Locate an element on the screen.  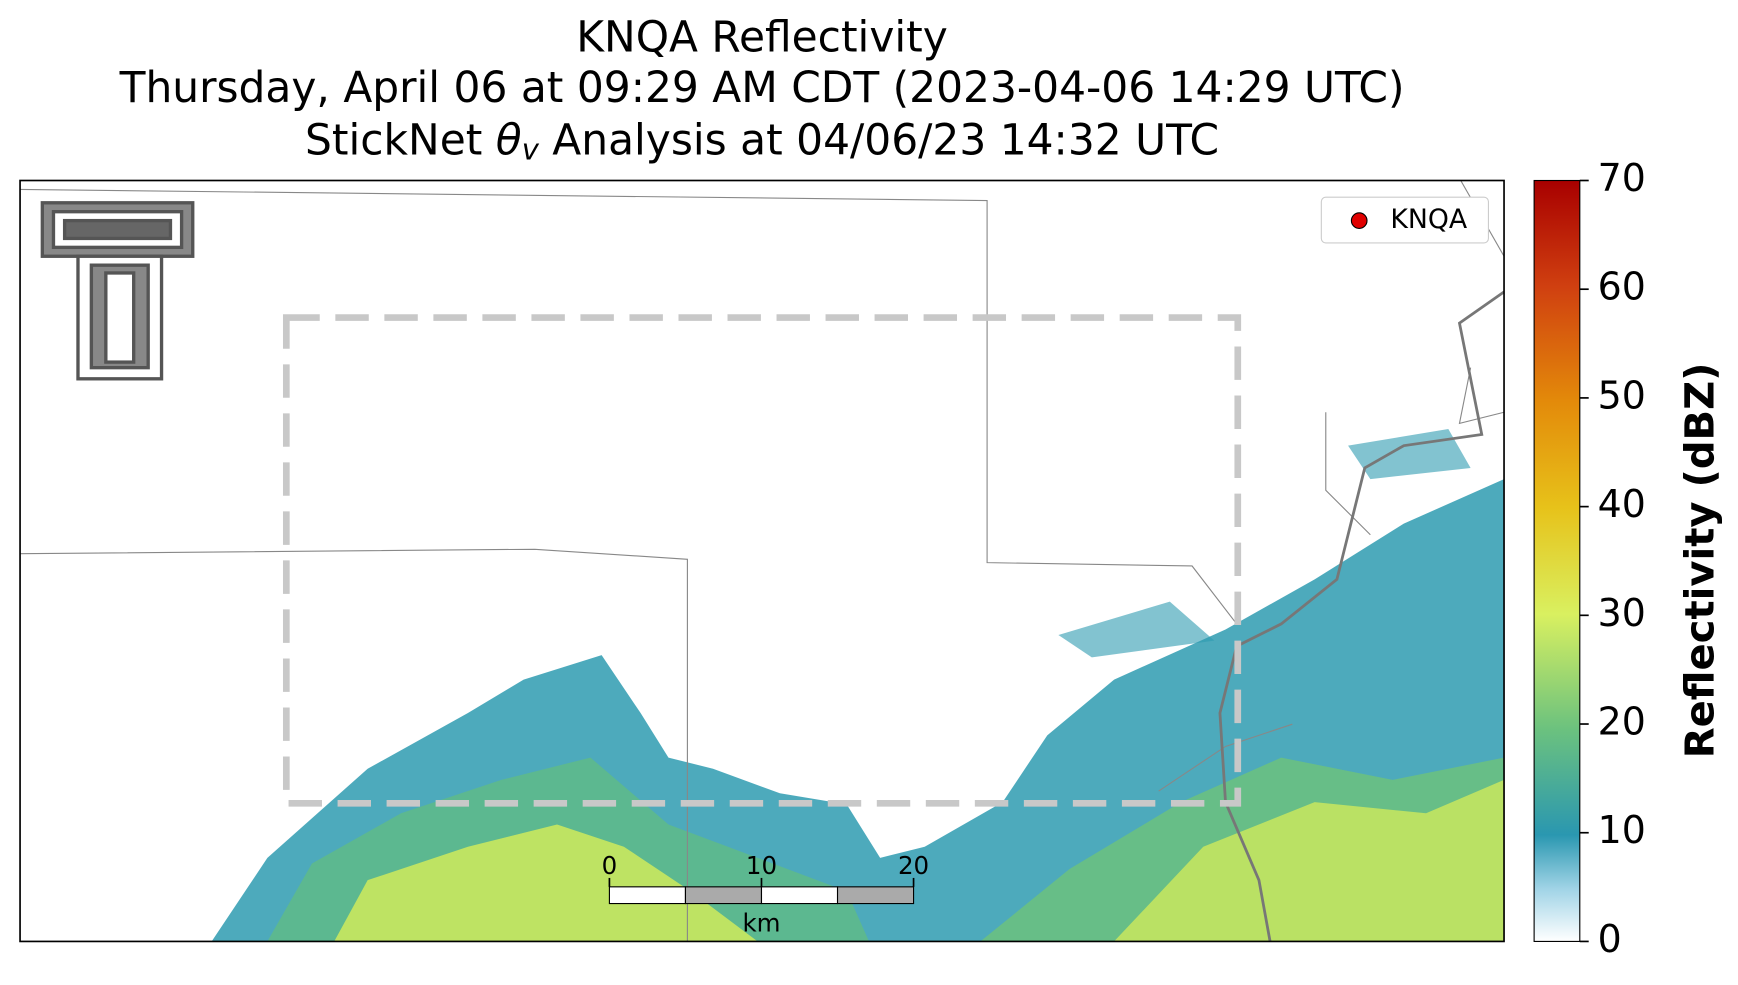
scale-bar-label: 0 is located at coordinates (610, 865).